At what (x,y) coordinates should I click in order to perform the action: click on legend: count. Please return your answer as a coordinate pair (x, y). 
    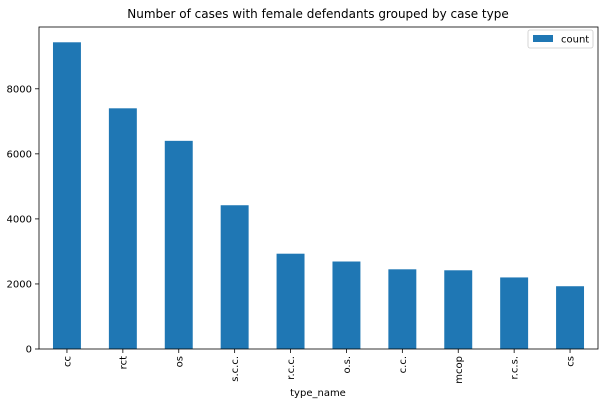
    Looking at the image, I should click on (560, 39).